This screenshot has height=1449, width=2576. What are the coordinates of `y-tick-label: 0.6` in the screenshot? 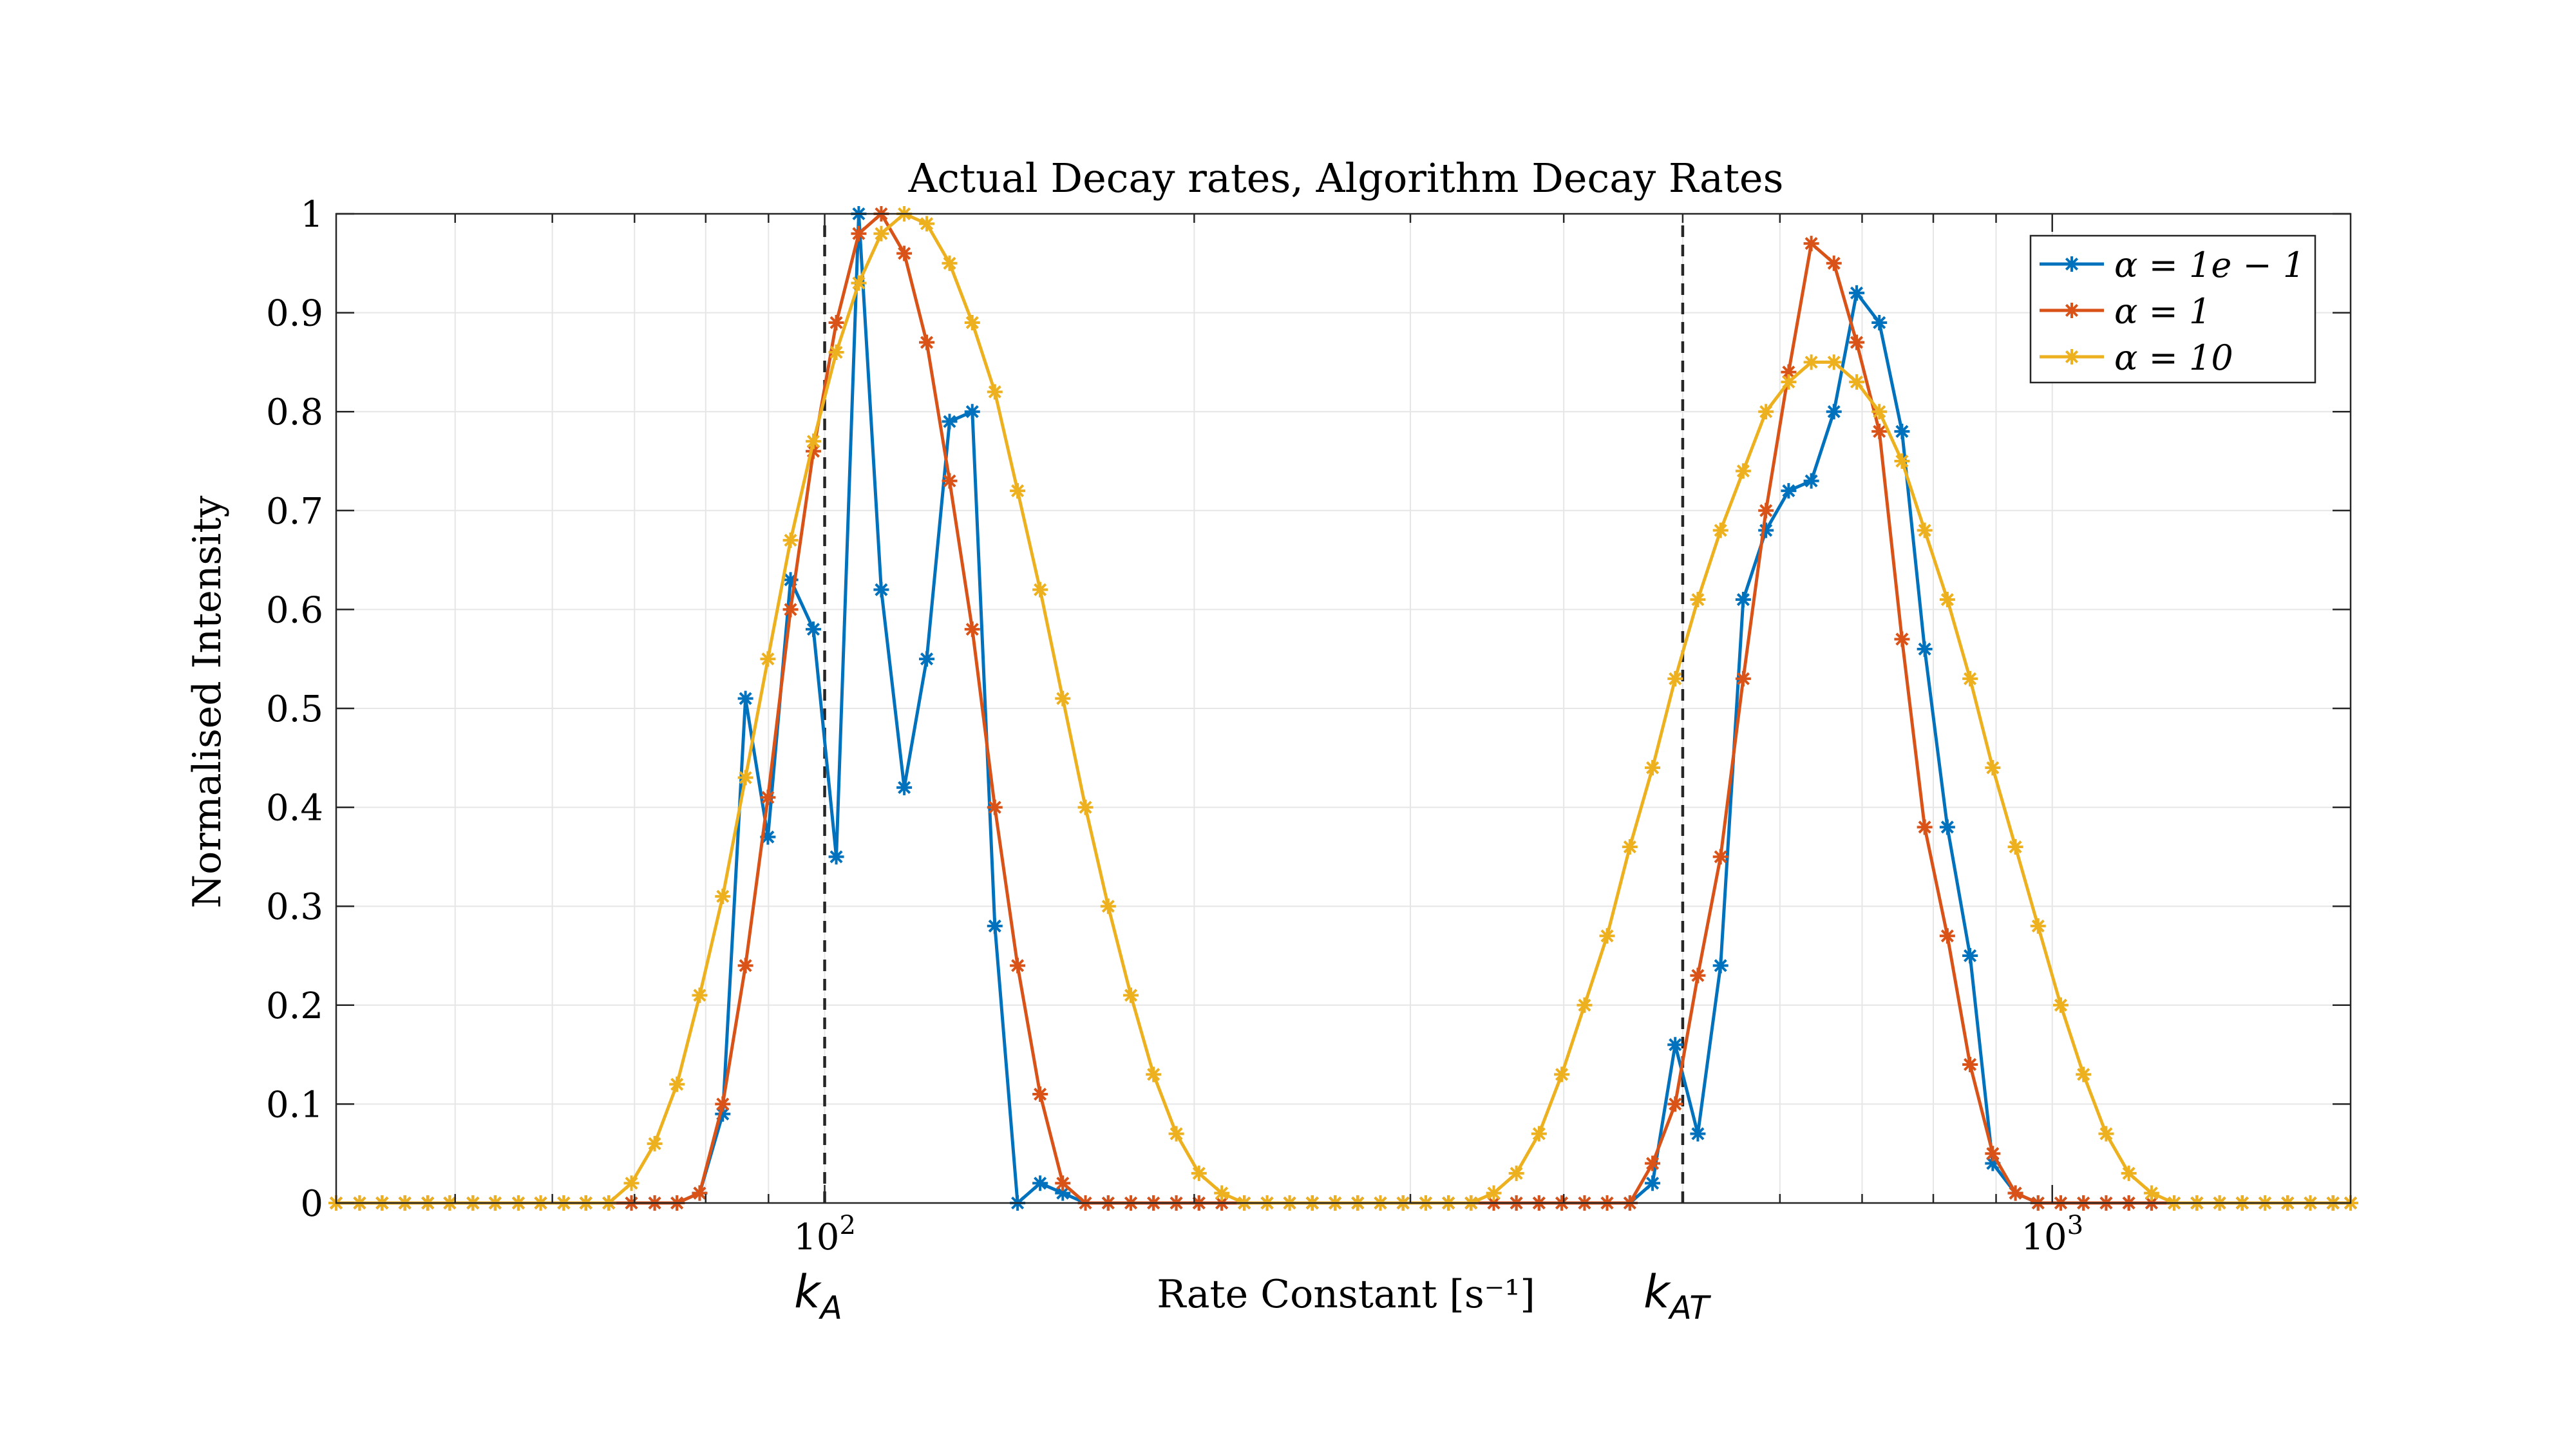 It's located at (294, 610).